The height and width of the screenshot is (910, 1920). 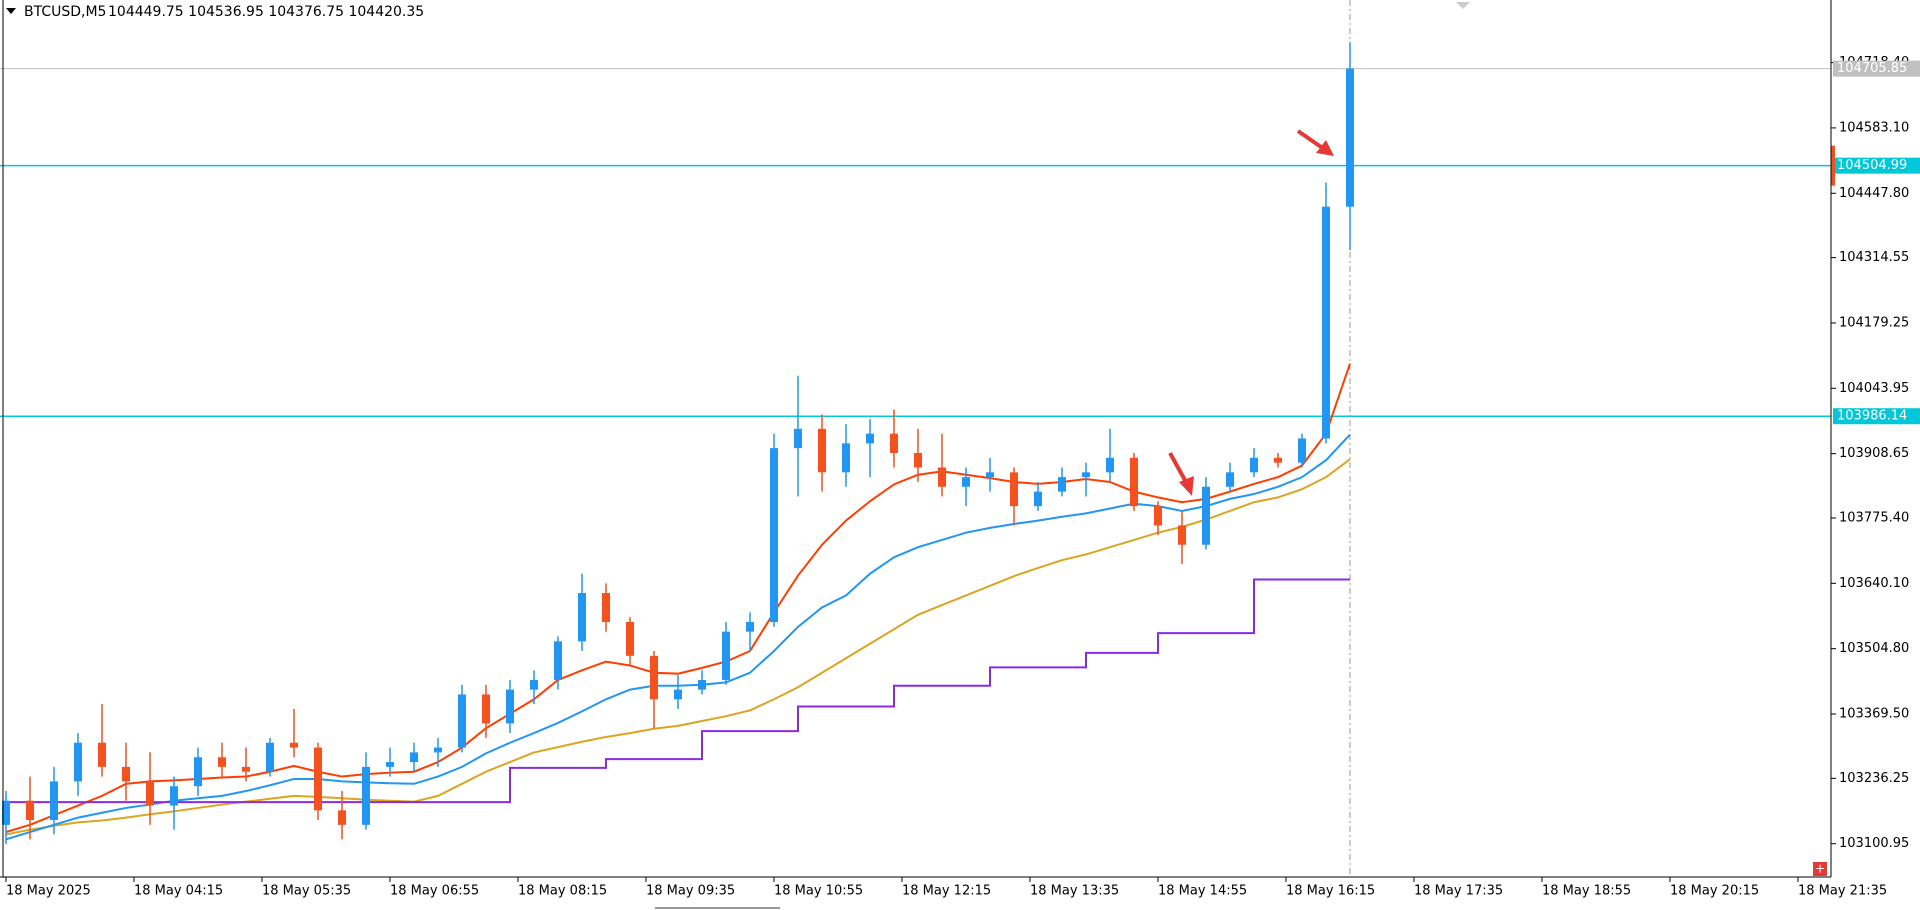 I want to click on ohlc-label: 104449.75 104536.95 104376.75 104420.35, so click(x=266, y=12).